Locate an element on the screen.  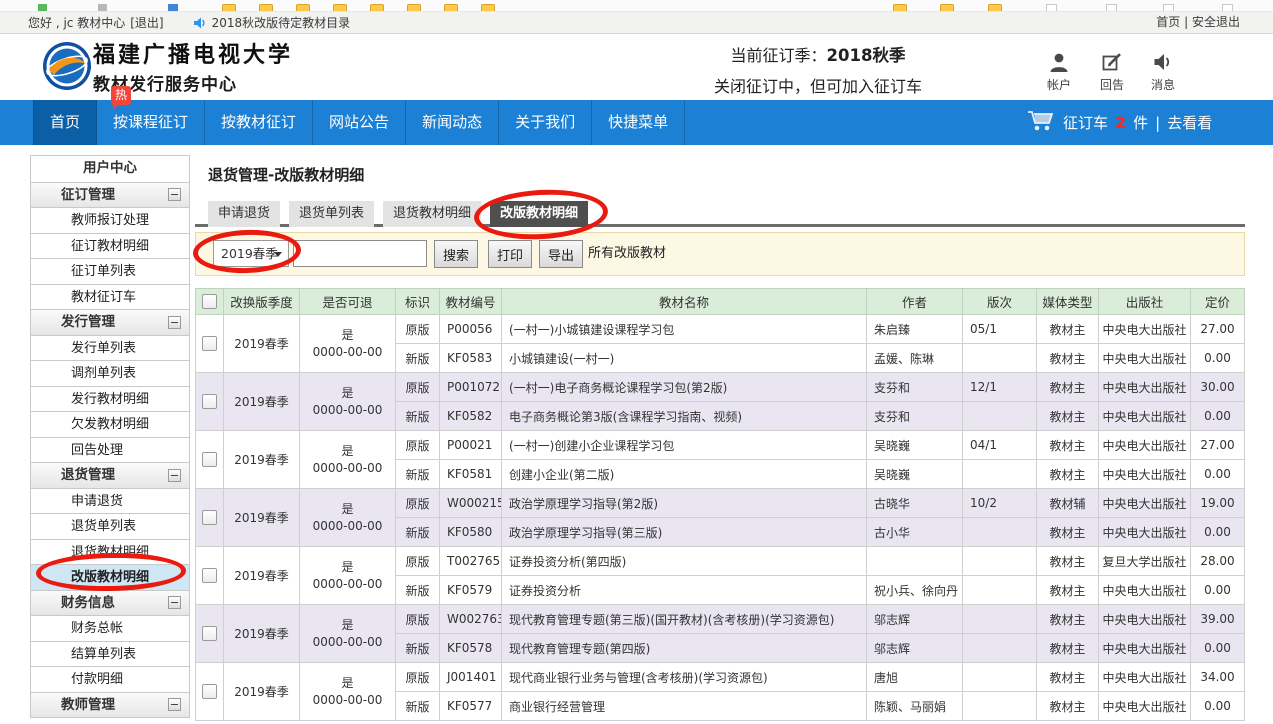
sidebar-section-1: 征订管理 is located at coordinates (110, 195).